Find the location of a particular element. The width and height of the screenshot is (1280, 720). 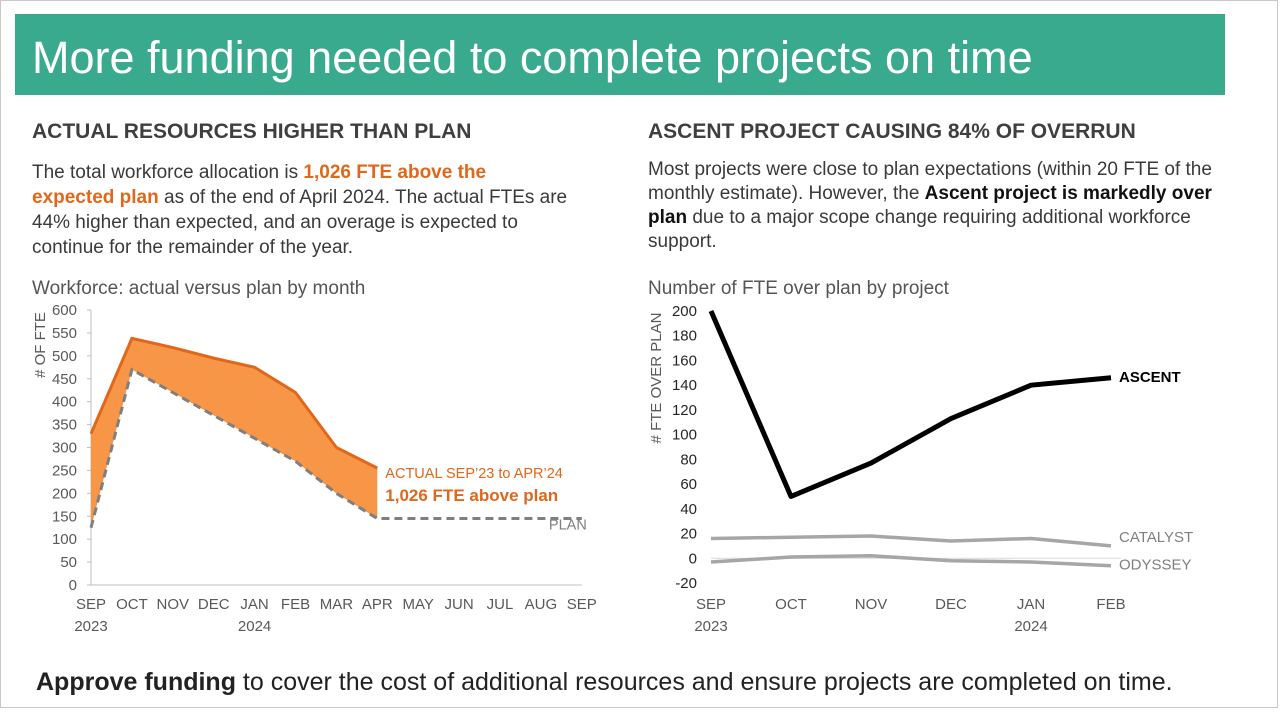

x-tick-label: JUN is located at coordinates (459, 604).